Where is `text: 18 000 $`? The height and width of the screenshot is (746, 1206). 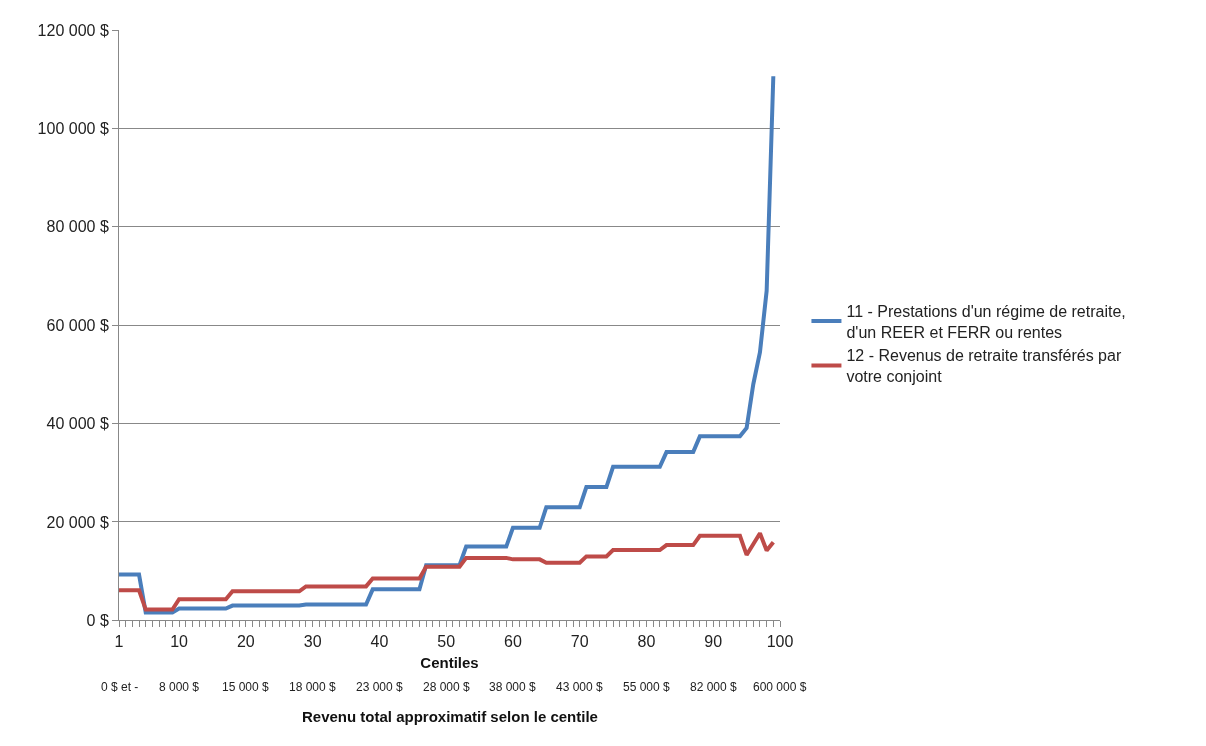
text: 18 000 $ is located at coordinates (313, 687).